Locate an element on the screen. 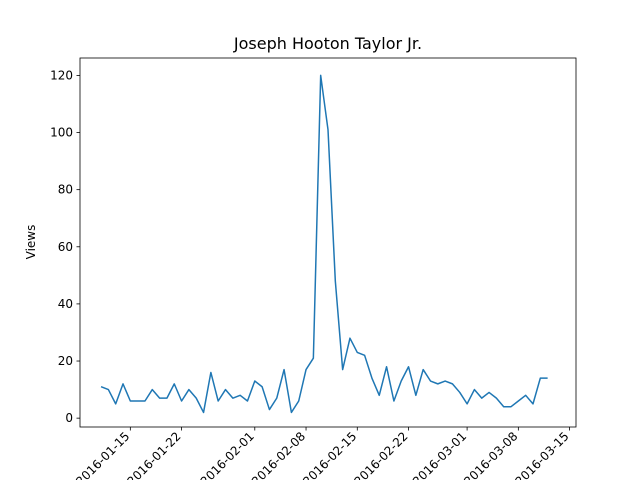  x-tick-label: 2016-02-22 is located at coordinates (380, 454).